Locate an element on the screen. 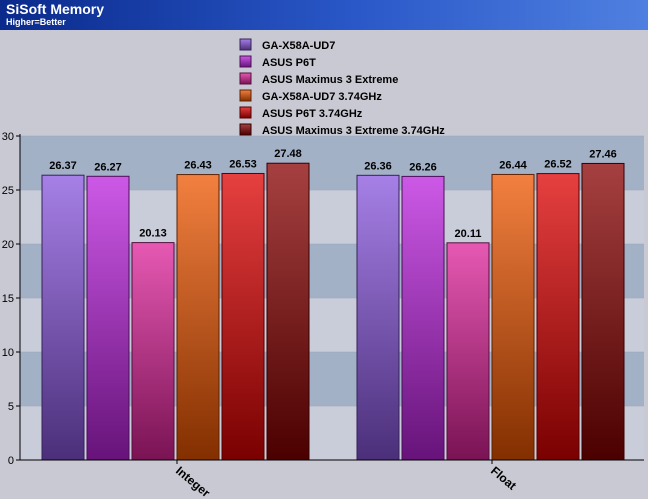  legend-label: ASUS Maximus 3 Extreme 3.74GHz is located at coordinates (353, 131).